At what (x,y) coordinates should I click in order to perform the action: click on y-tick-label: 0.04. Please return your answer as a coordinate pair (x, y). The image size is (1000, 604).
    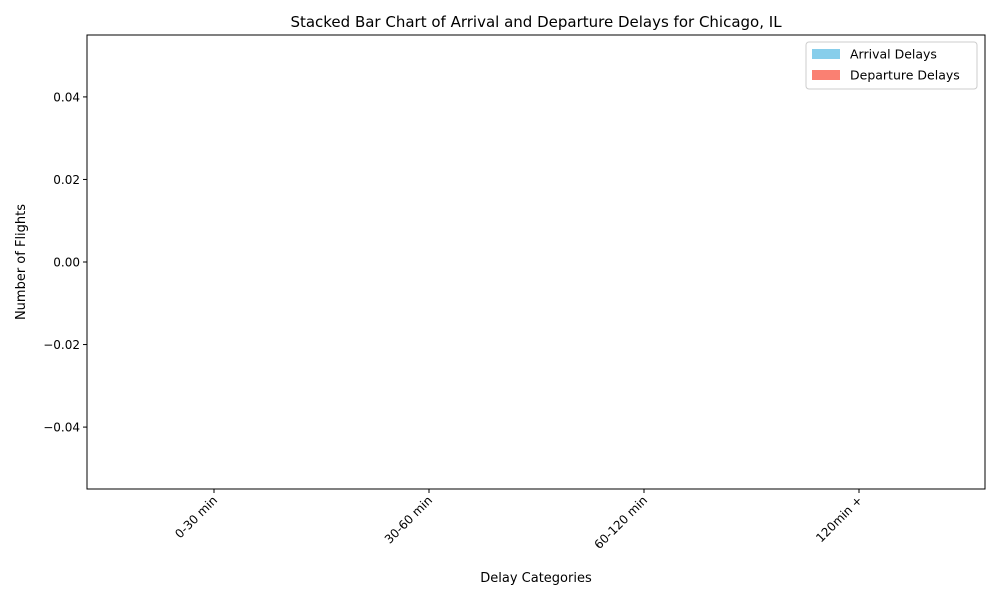
    Looking at the image, I should click on (66, 97).